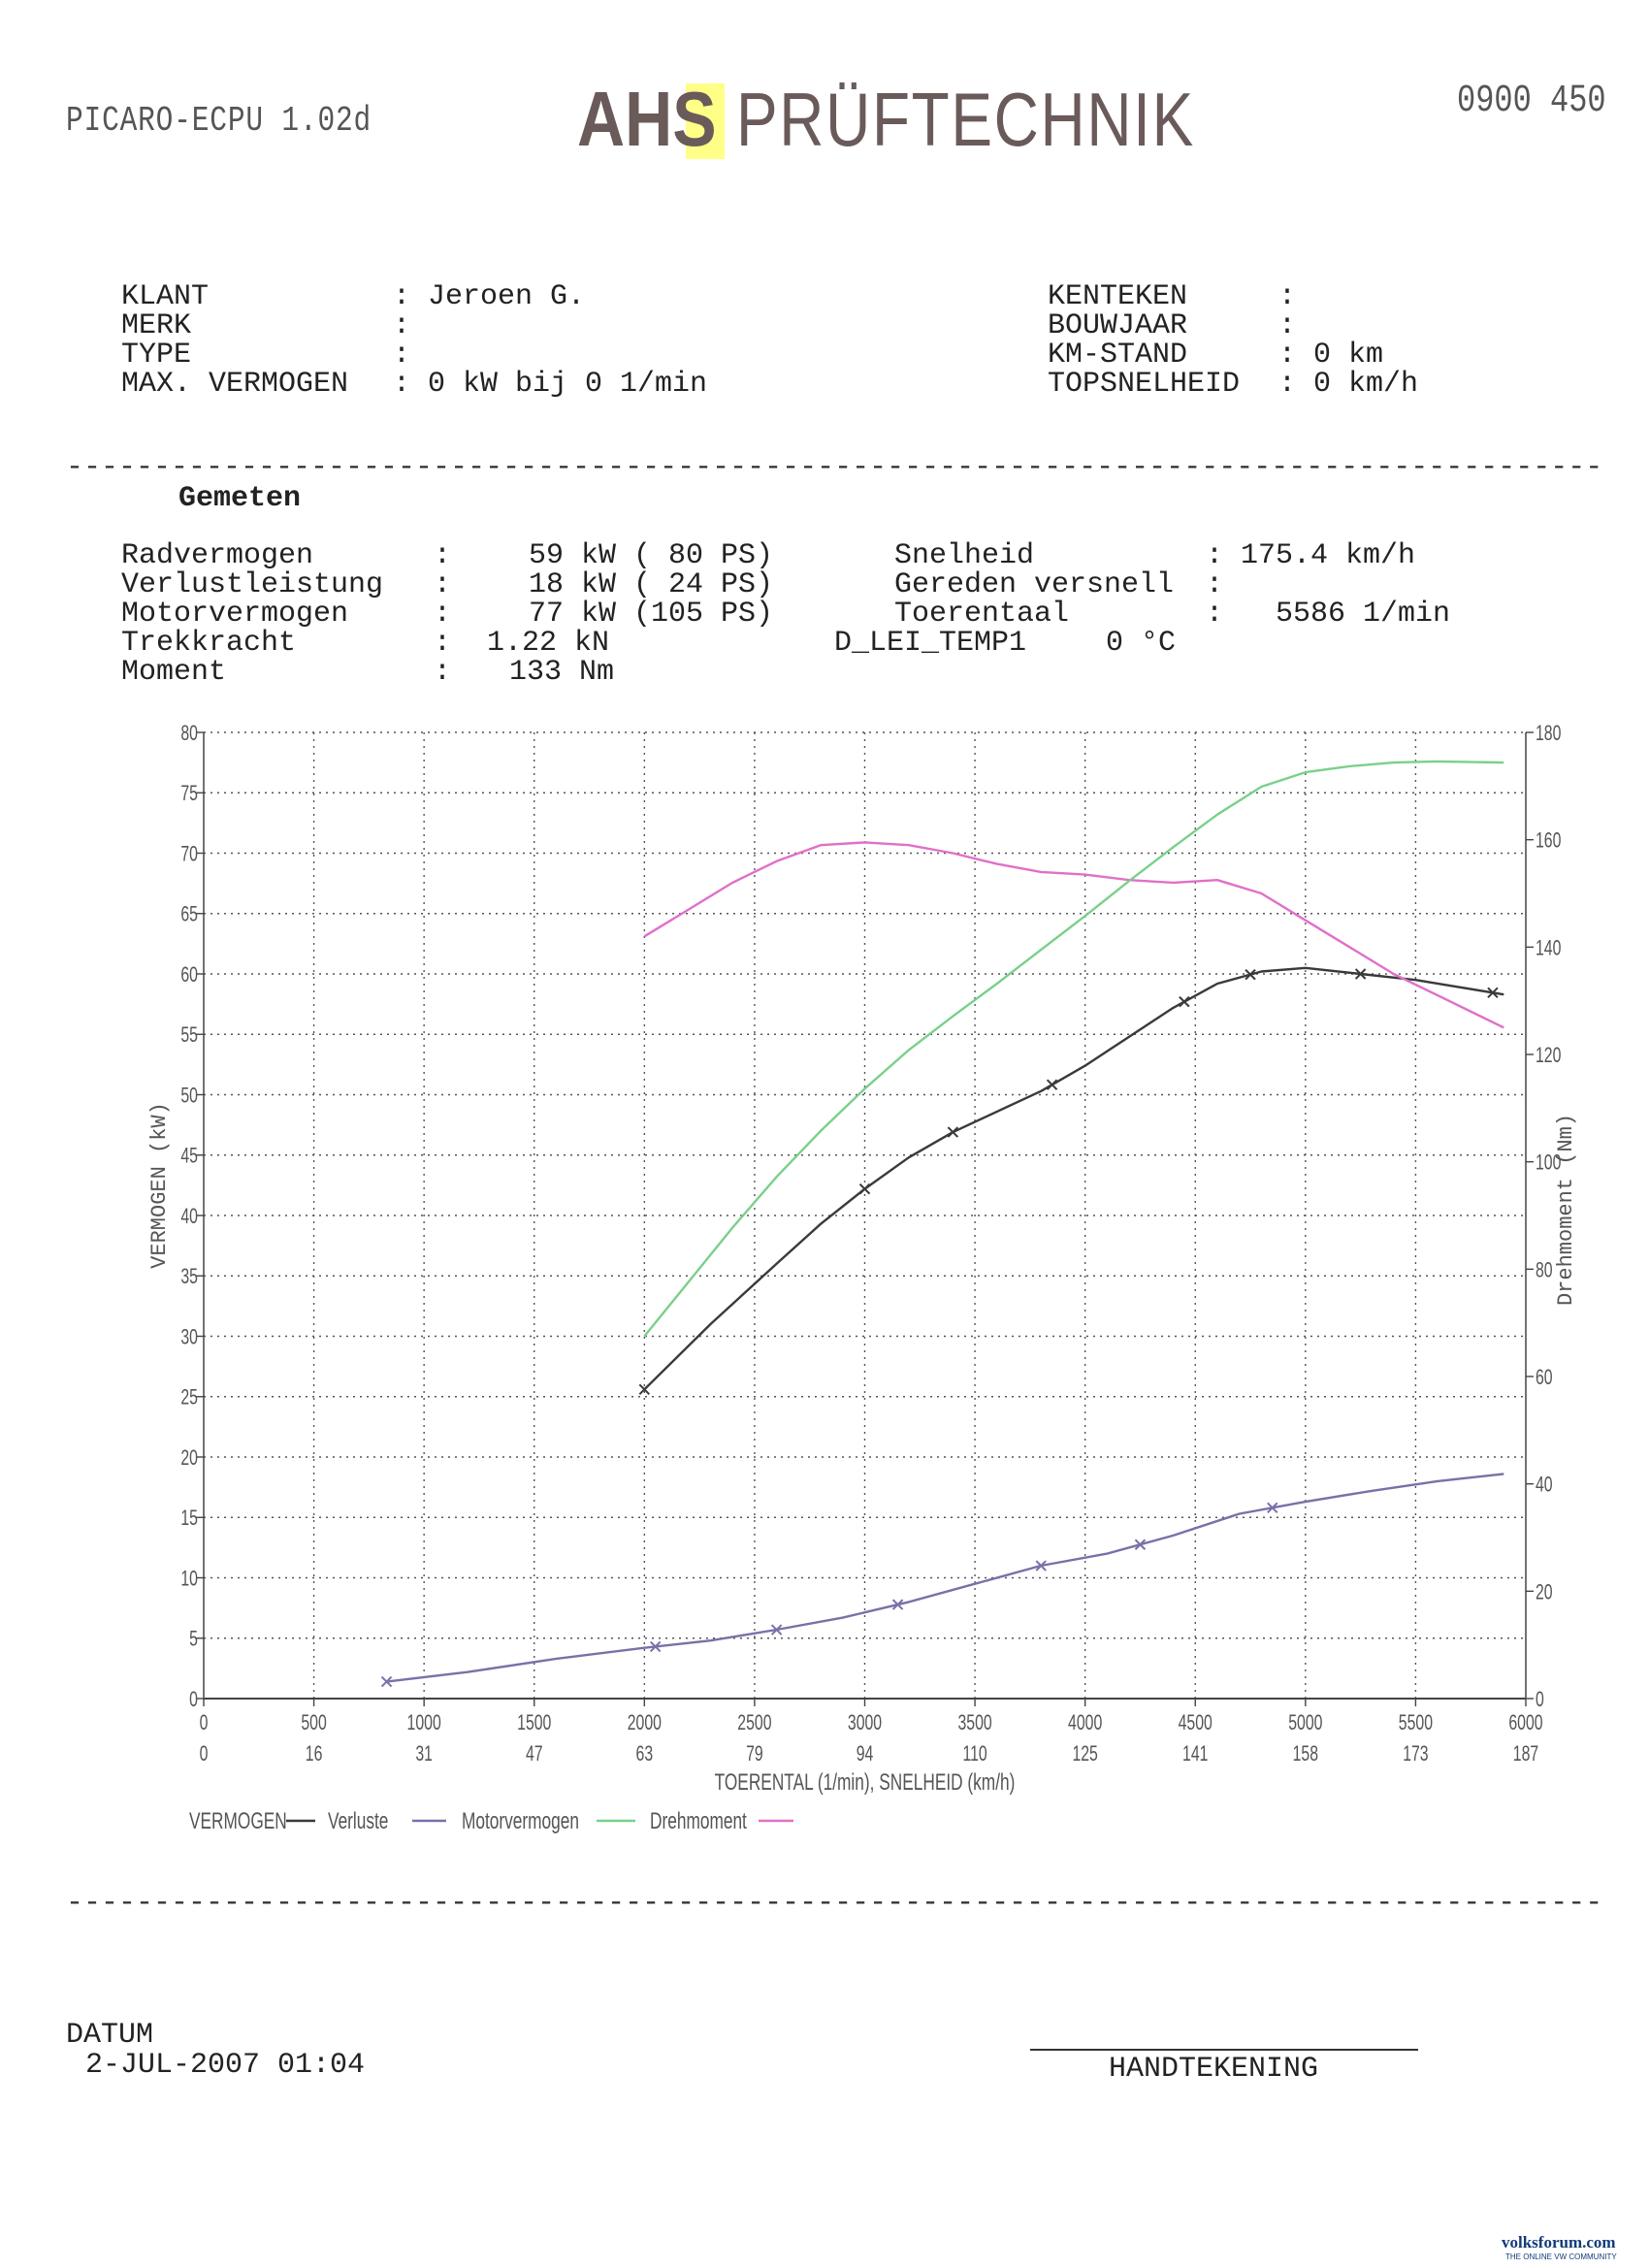 The image size is (1649, 2268). Describe the element at coordinates (358, 1820) in the screenshot. I see `legend-label: Verluste` at that location.